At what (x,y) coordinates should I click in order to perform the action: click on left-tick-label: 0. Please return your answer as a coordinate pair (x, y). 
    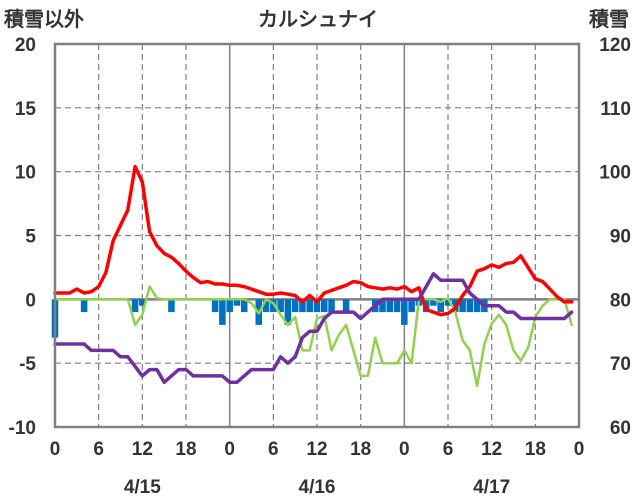
    Looking at the image, I should click on (30, 300).